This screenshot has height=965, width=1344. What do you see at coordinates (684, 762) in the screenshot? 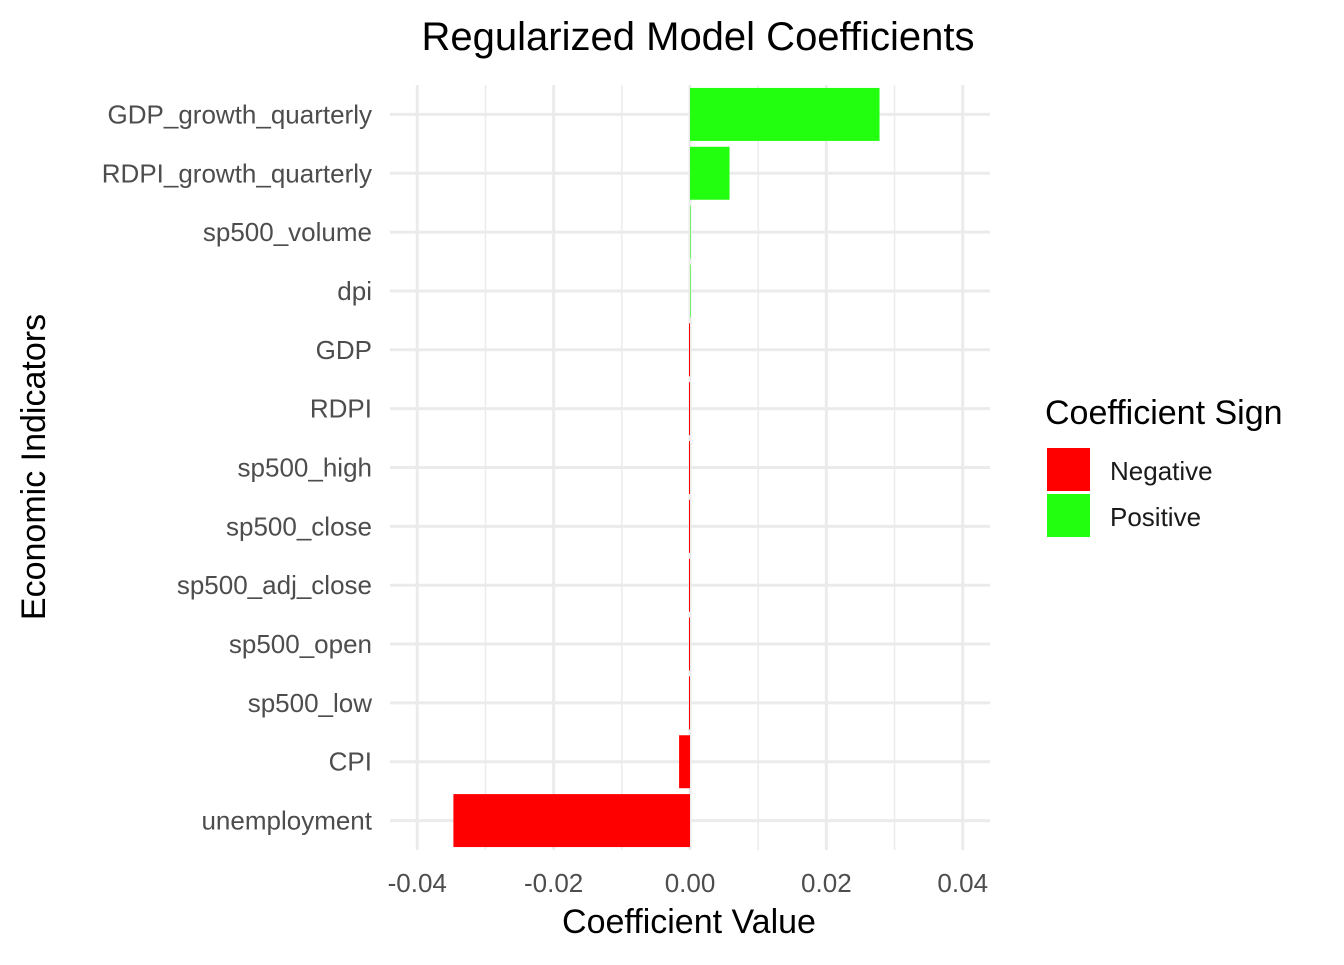
I see `bar-cpi` at bounding box center [684, 762].